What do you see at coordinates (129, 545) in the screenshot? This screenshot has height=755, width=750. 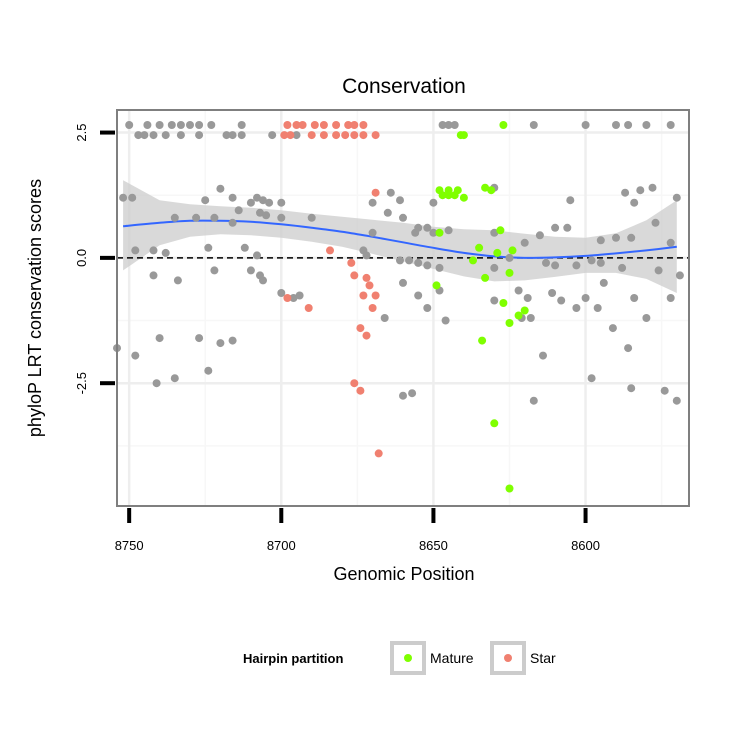 I see `x-tick-label: 8750` at bounding box center [129, 545].